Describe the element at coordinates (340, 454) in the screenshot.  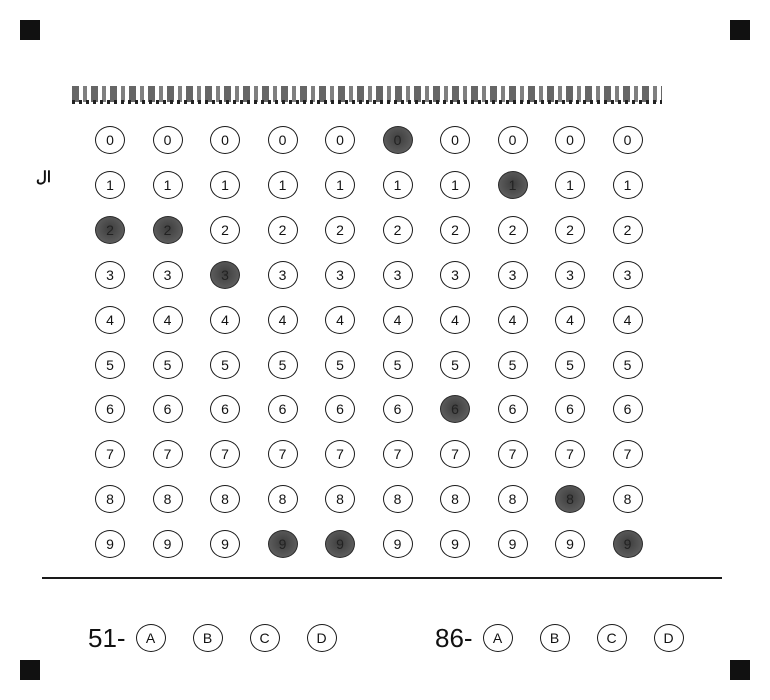
I see `id-bubble-col5-digit-7: 7` at that location.